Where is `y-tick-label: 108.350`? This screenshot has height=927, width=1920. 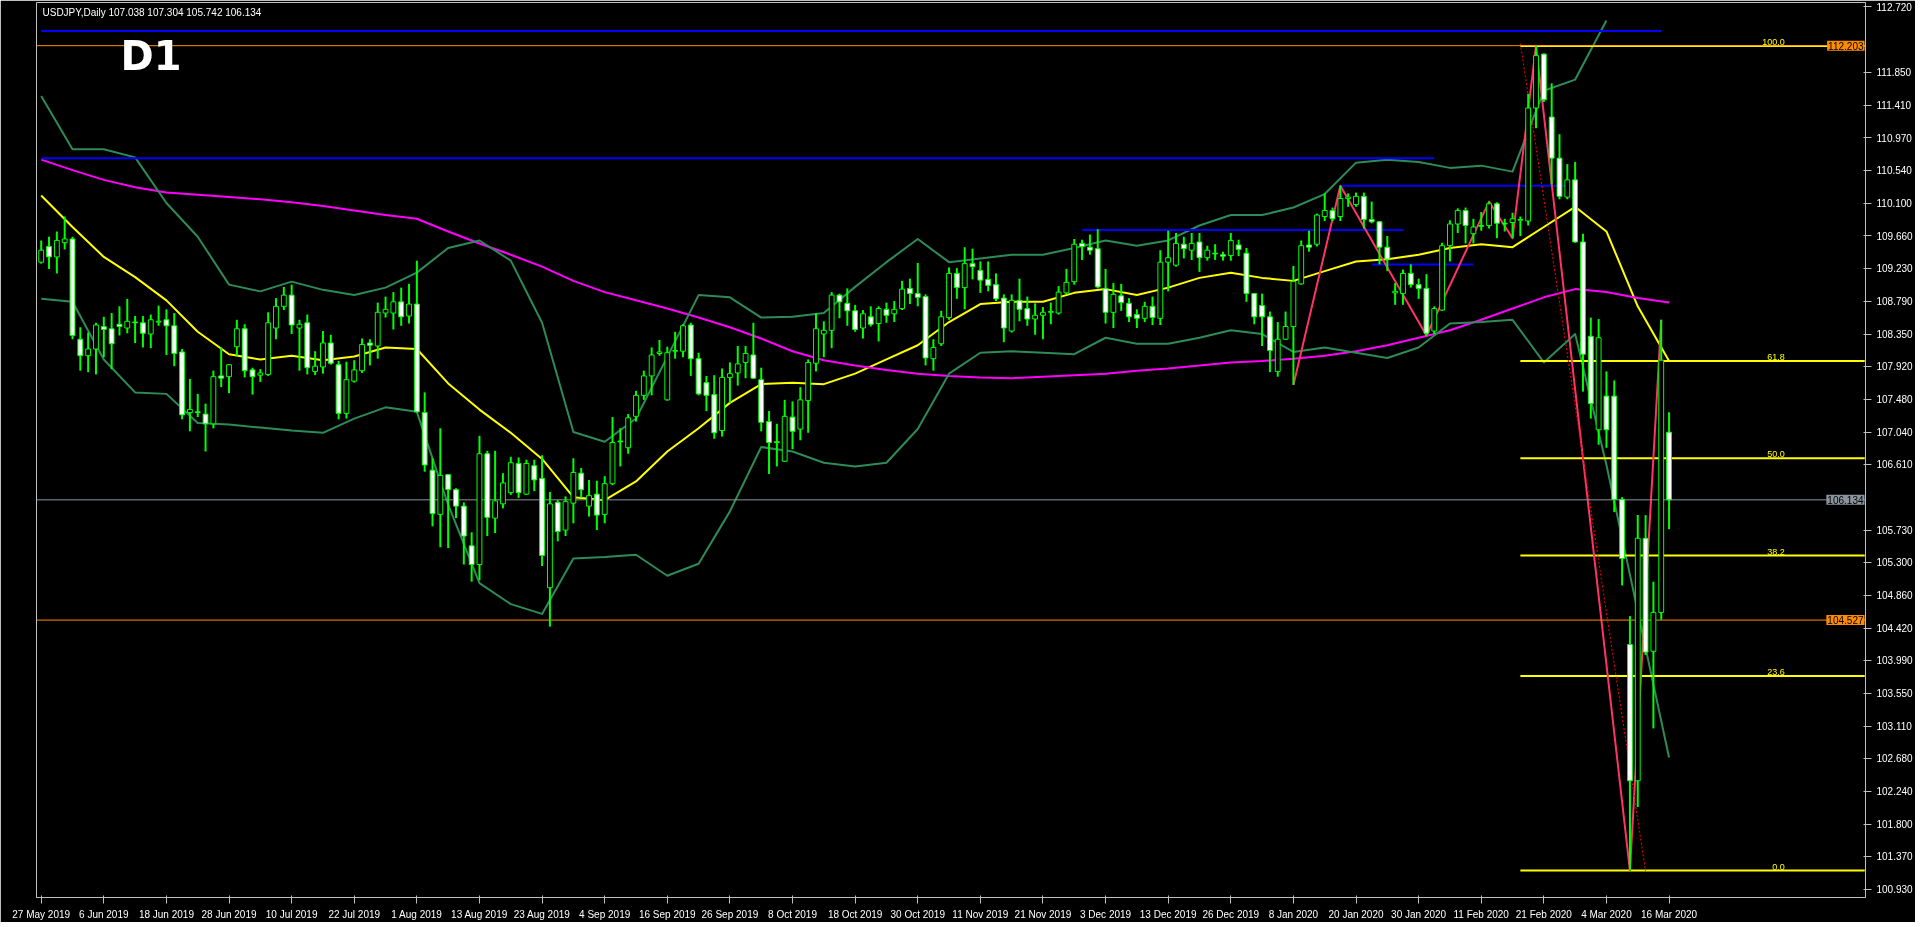
y-tick-label: 108.350 is located at coordinates (1895, 335).